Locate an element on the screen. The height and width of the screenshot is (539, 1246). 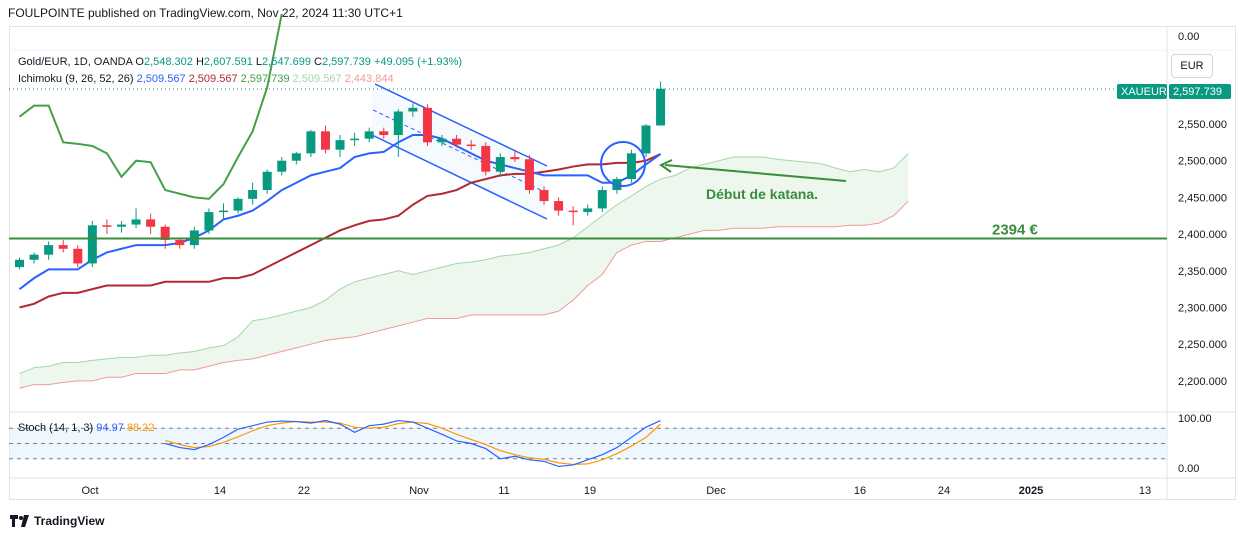
price-tag-symbol-bg is located at coordinates (1142, 91).